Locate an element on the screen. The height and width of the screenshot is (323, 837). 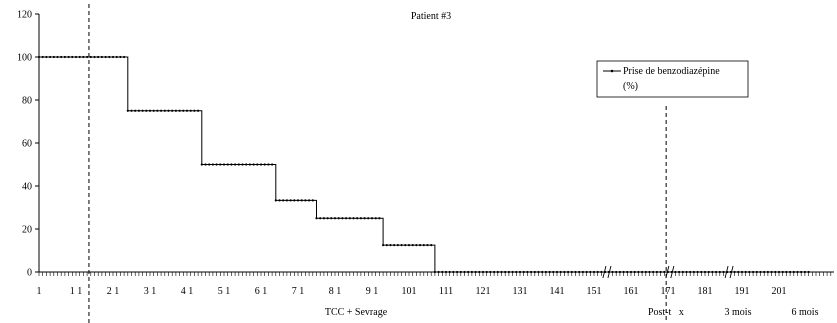
legend-box is located at coordinates (672, 79).